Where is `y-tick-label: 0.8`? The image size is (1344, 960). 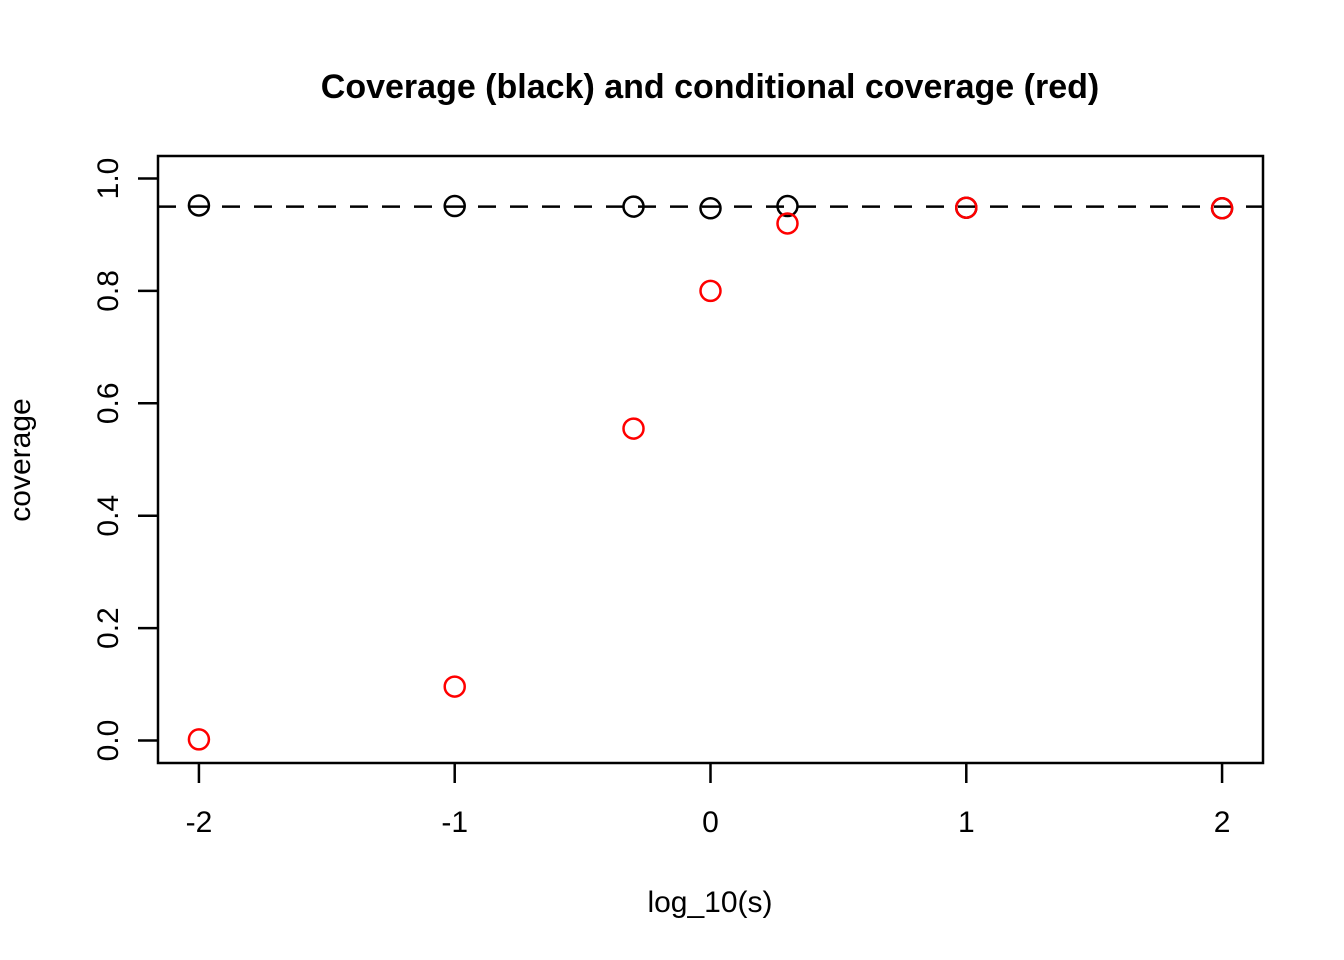
y-tick-label: 0.8 is located at coordinates (108, 291).